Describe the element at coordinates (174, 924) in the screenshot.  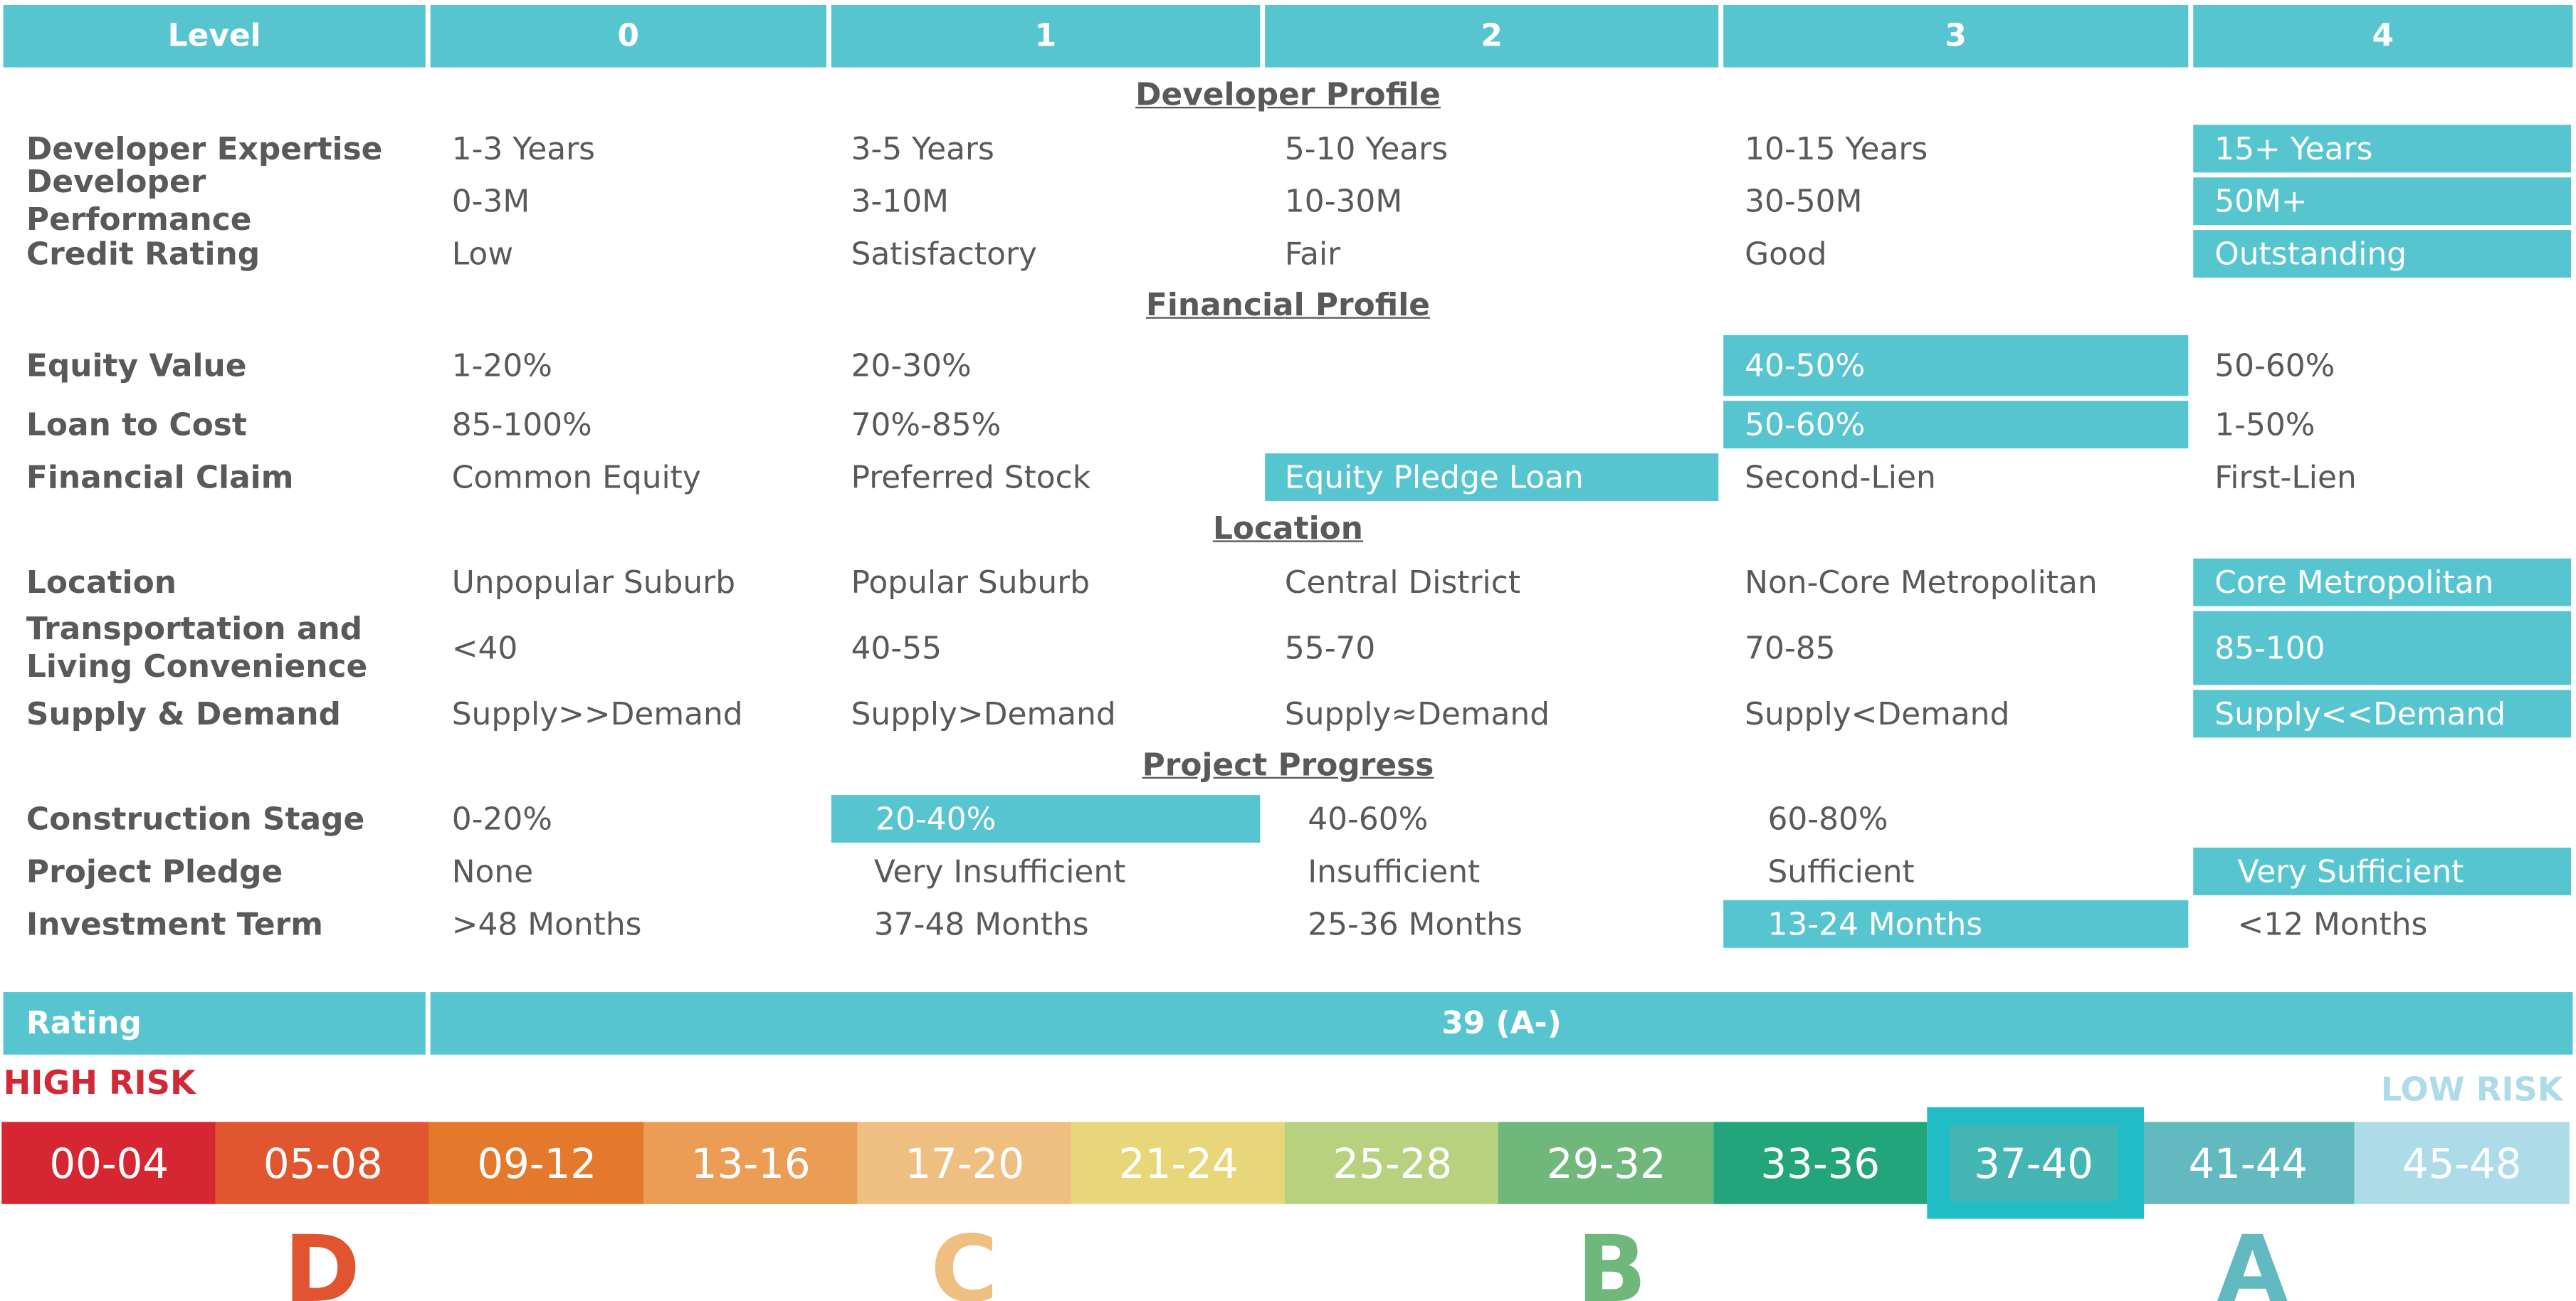
I see `row-label-investment-term: Investment Term` at that location.